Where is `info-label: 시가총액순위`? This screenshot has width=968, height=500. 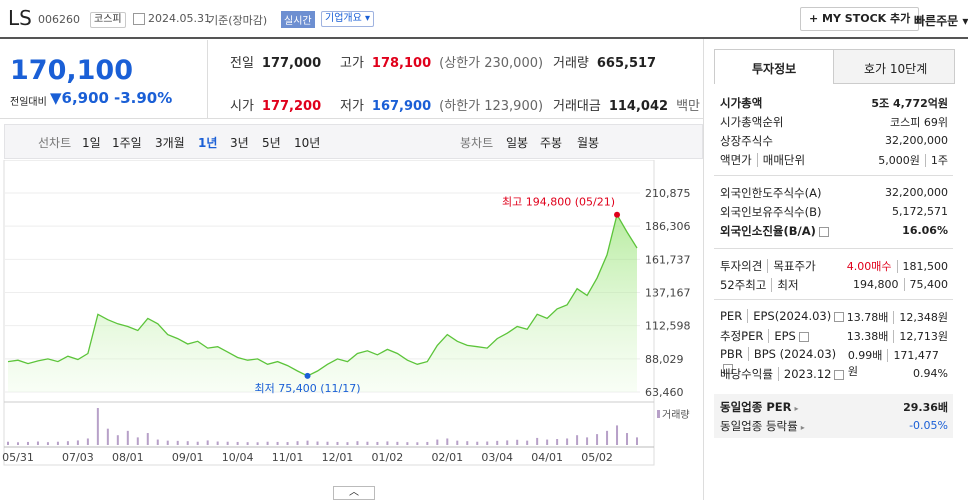 info-label: 시가총액순위 is located at coordinates (752, 122).